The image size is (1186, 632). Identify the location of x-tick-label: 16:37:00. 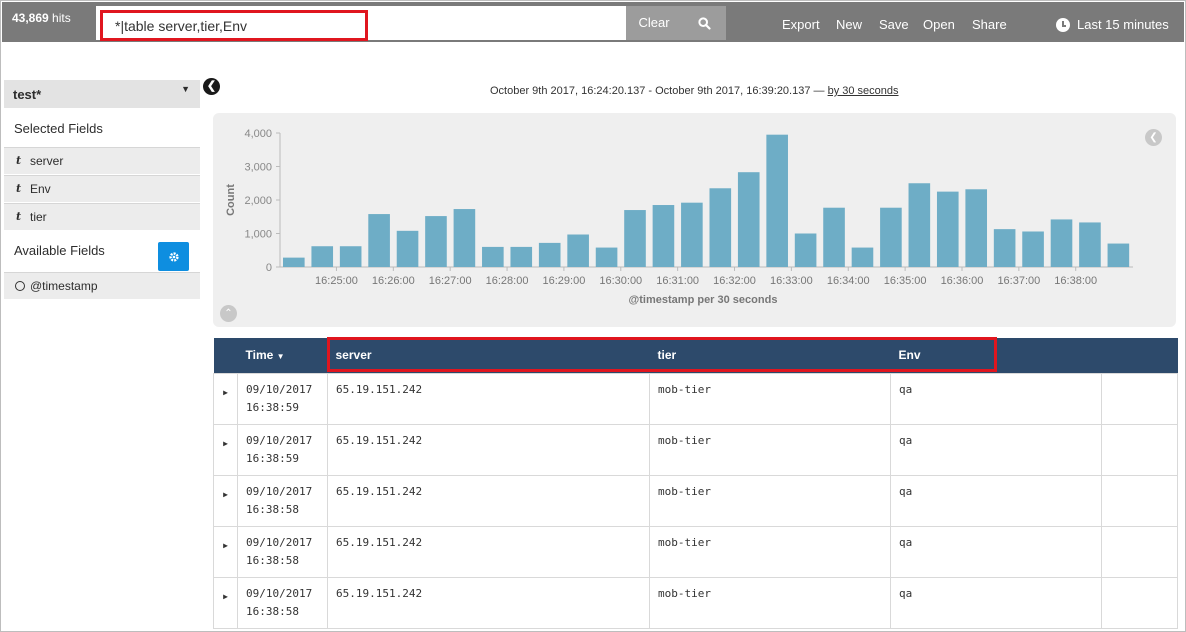
(1018, 281).